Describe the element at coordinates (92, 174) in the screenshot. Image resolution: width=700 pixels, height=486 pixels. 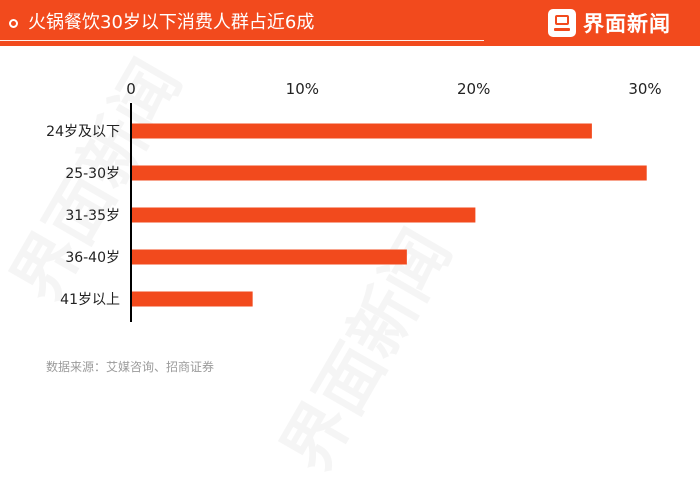
I see `category-label: 25-30岁` at that location.